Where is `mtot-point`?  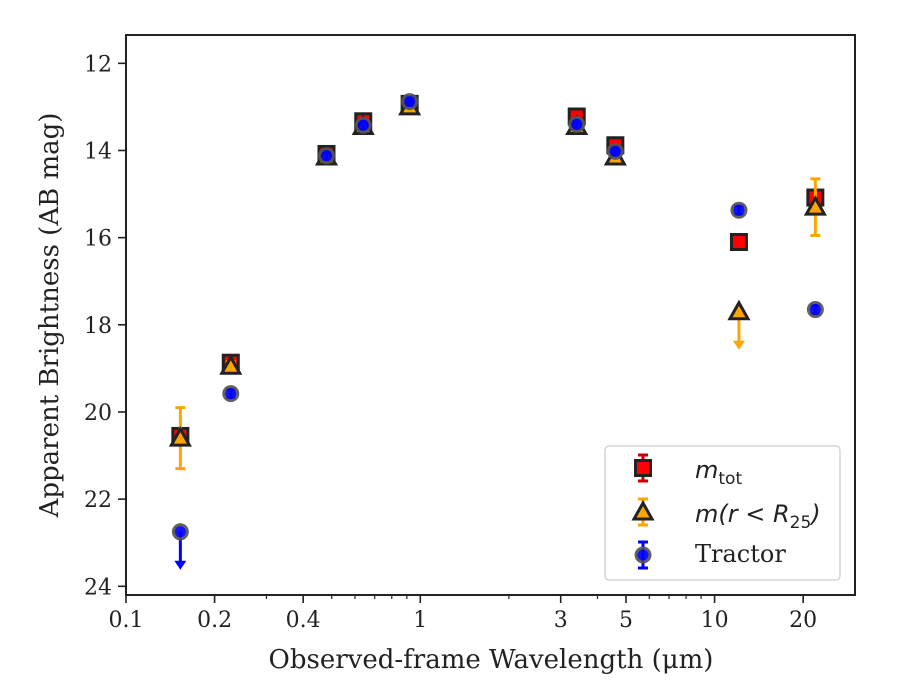 mtot-point is located at coordinates (738, 242).